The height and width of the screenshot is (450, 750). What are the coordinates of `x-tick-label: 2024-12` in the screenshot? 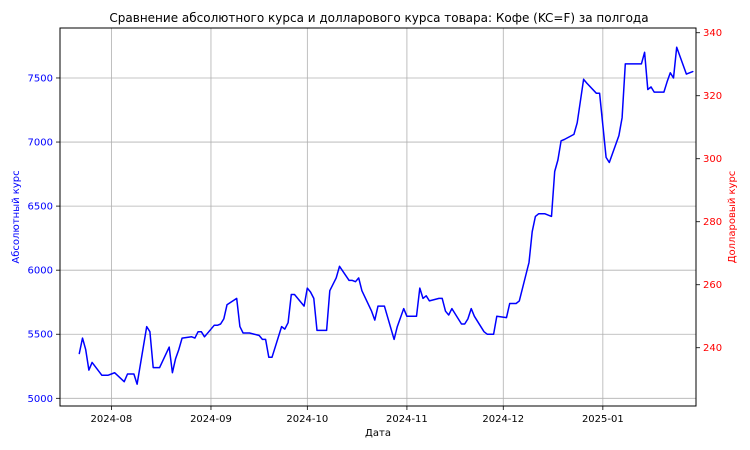 It's located at (503, 419).